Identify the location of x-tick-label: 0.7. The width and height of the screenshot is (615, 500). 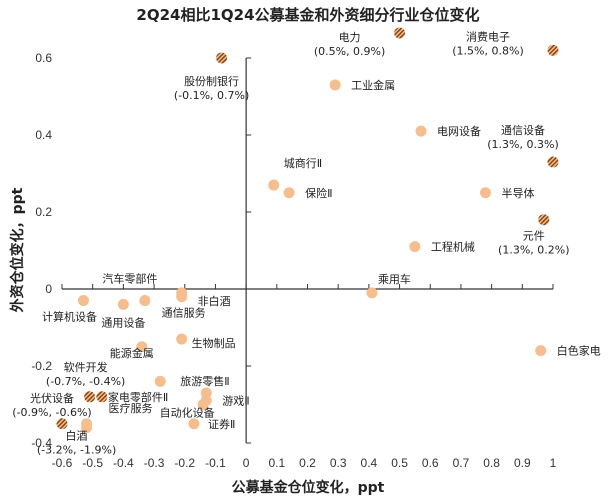
(461, 463).